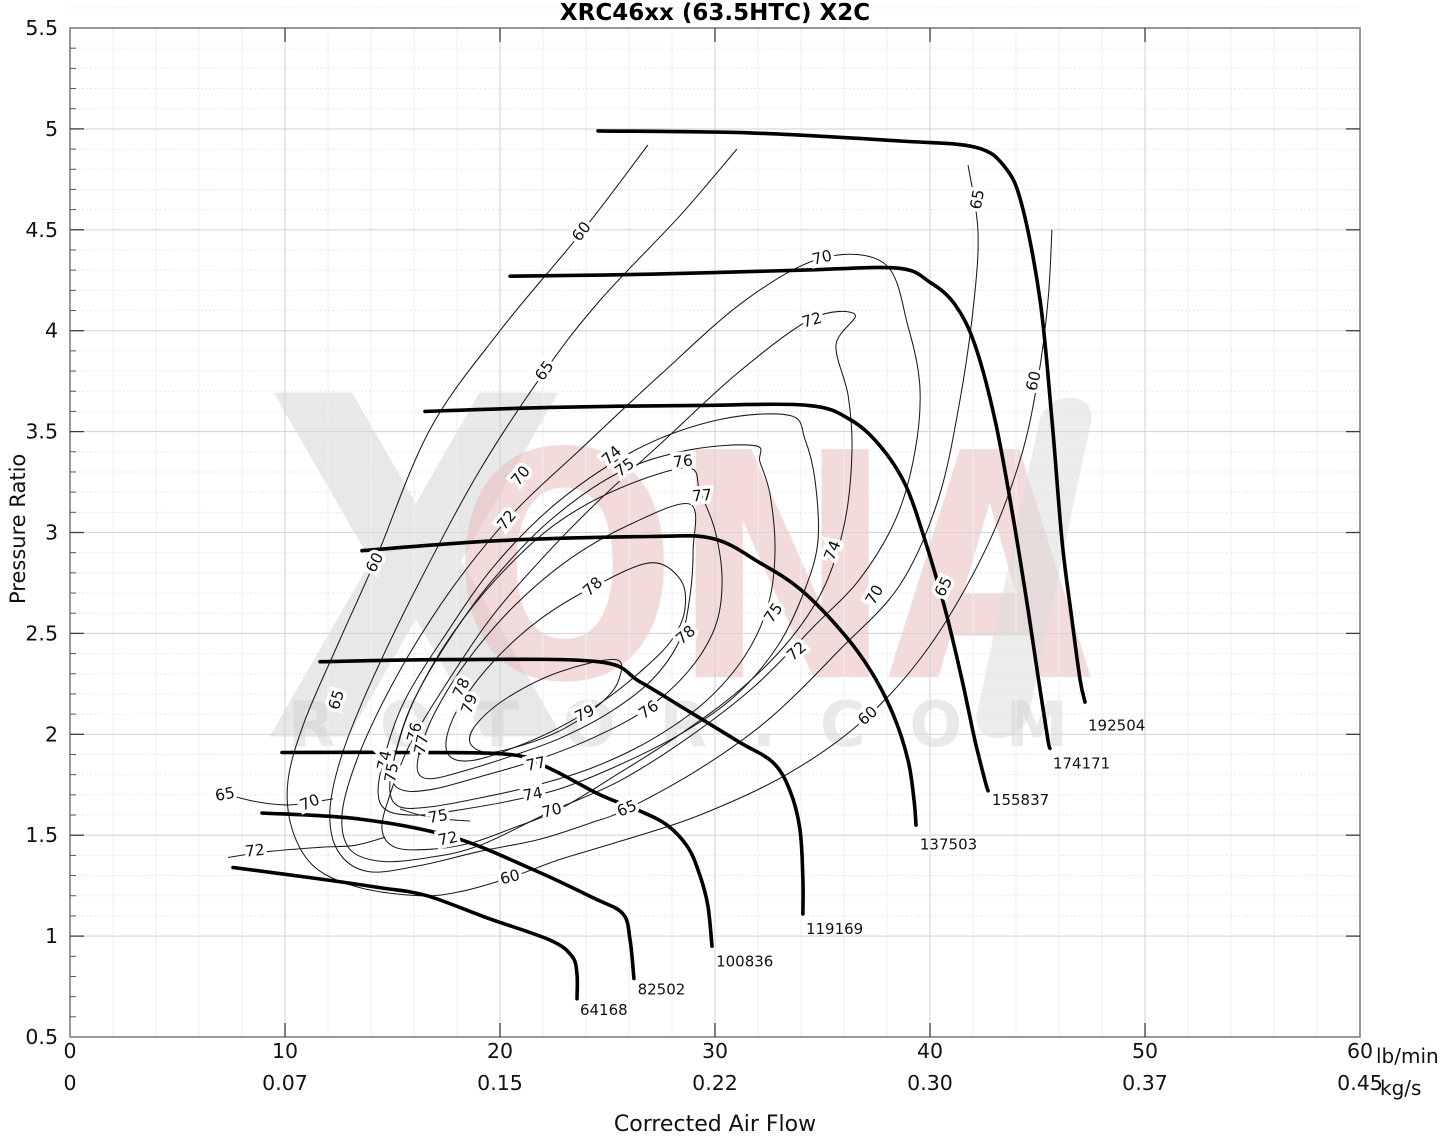 This screenshot has height=1142, width=1445. What do you see at coordinates (285, 1083) in the screenshot?
I see `x-tick-label-kgs: 0.07` at bounding box center [285, 1083].